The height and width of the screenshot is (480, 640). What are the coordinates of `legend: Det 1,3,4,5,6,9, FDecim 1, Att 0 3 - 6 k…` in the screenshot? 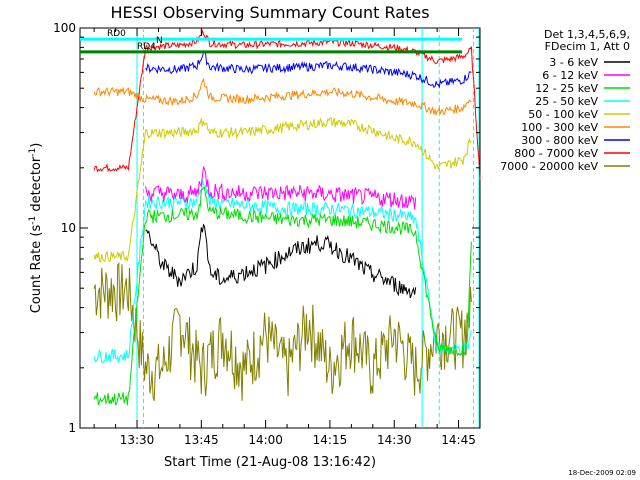 It's located at (565, 100).